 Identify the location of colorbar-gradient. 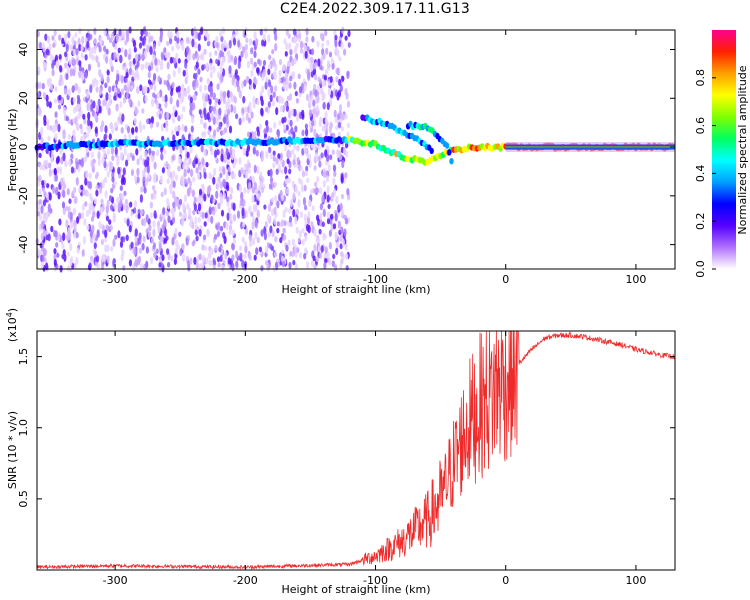
(724, 149).